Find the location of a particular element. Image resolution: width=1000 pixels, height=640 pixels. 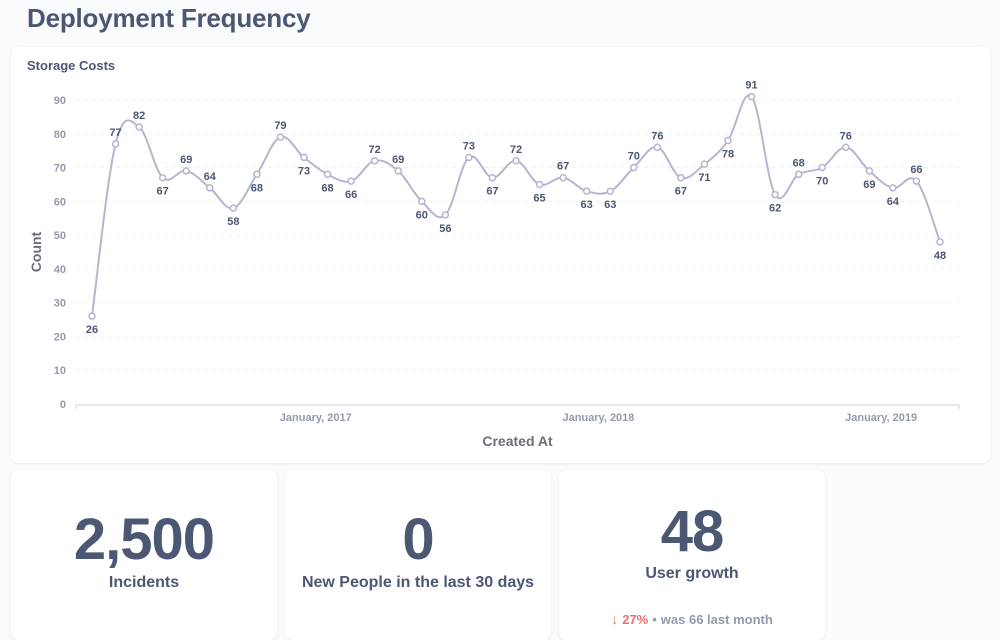

scalar-value: 0 is located at coordinates (418, 539).